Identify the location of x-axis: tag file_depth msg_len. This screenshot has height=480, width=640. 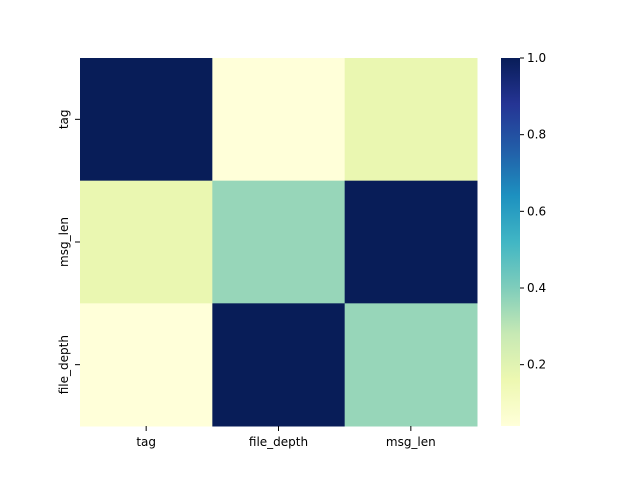
(286, 437).